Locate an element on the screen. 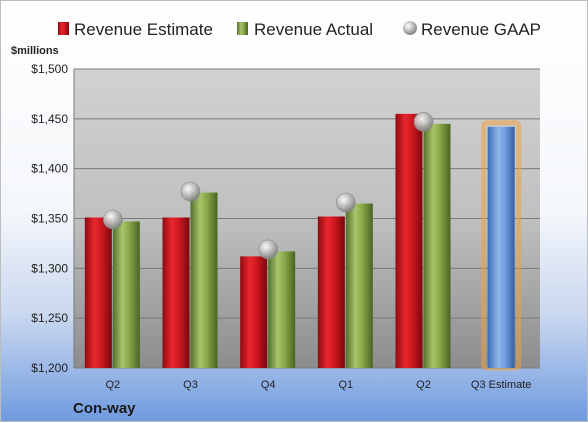 Image resolution: width=588 pixels, height=423 pixels. legend-item-revenue-gaap: Revenue GAAP is located at coordinates (472, 29).